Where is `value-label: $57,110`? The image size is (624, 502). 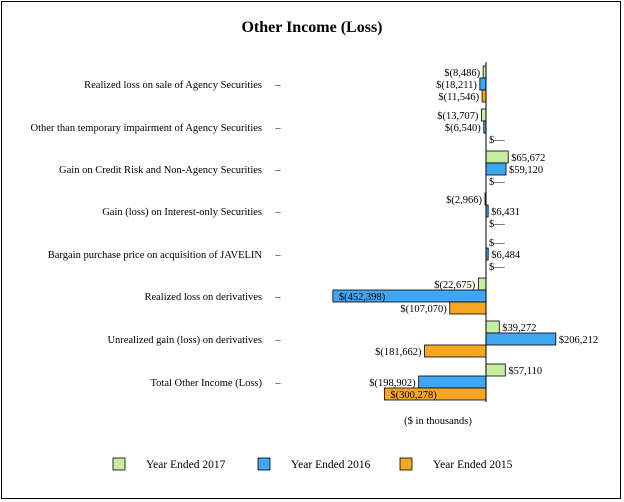 value-label: $57,110 is located at coordinates (525, 371).